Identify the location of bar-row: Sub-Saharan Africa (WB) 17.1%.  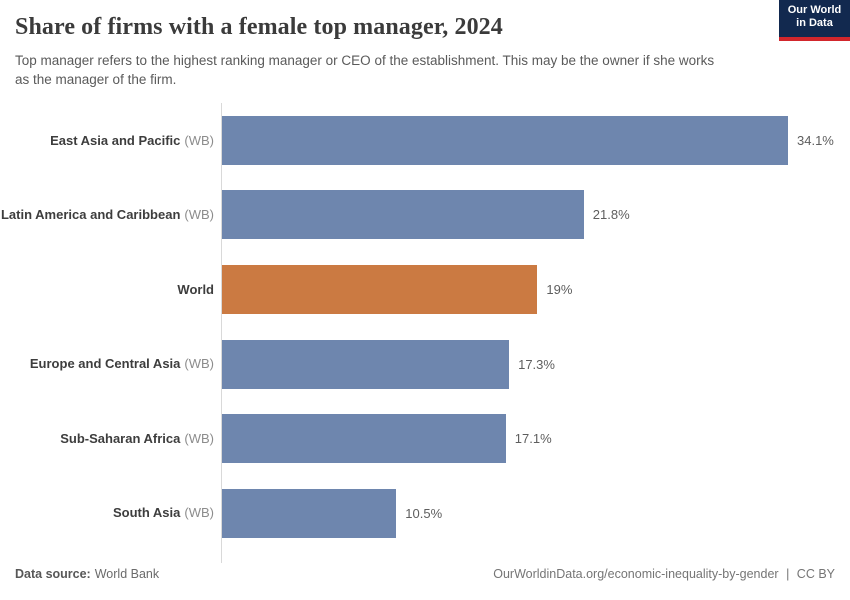
(425, 438).